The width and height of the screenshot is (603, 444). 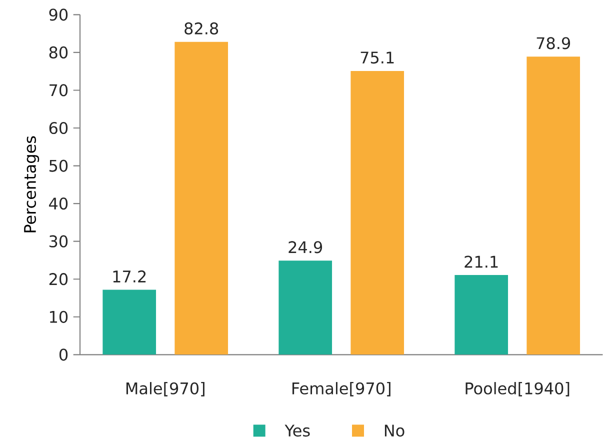 I want to click on y-tick-label: 70, so click(x=59, y=90).